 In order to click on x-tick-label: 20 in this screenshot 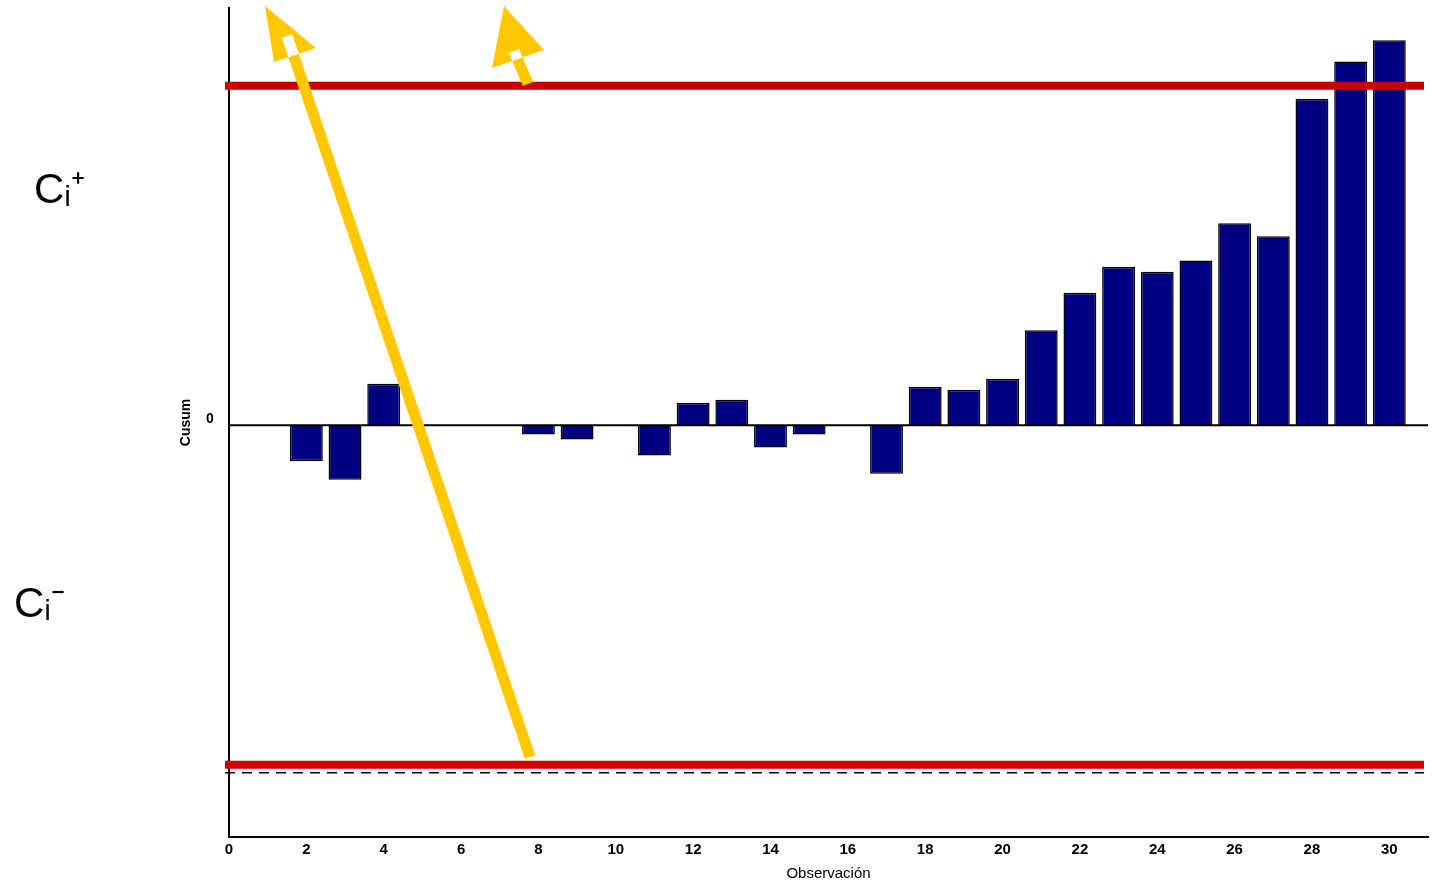, I will do `click(1002, 849)`.